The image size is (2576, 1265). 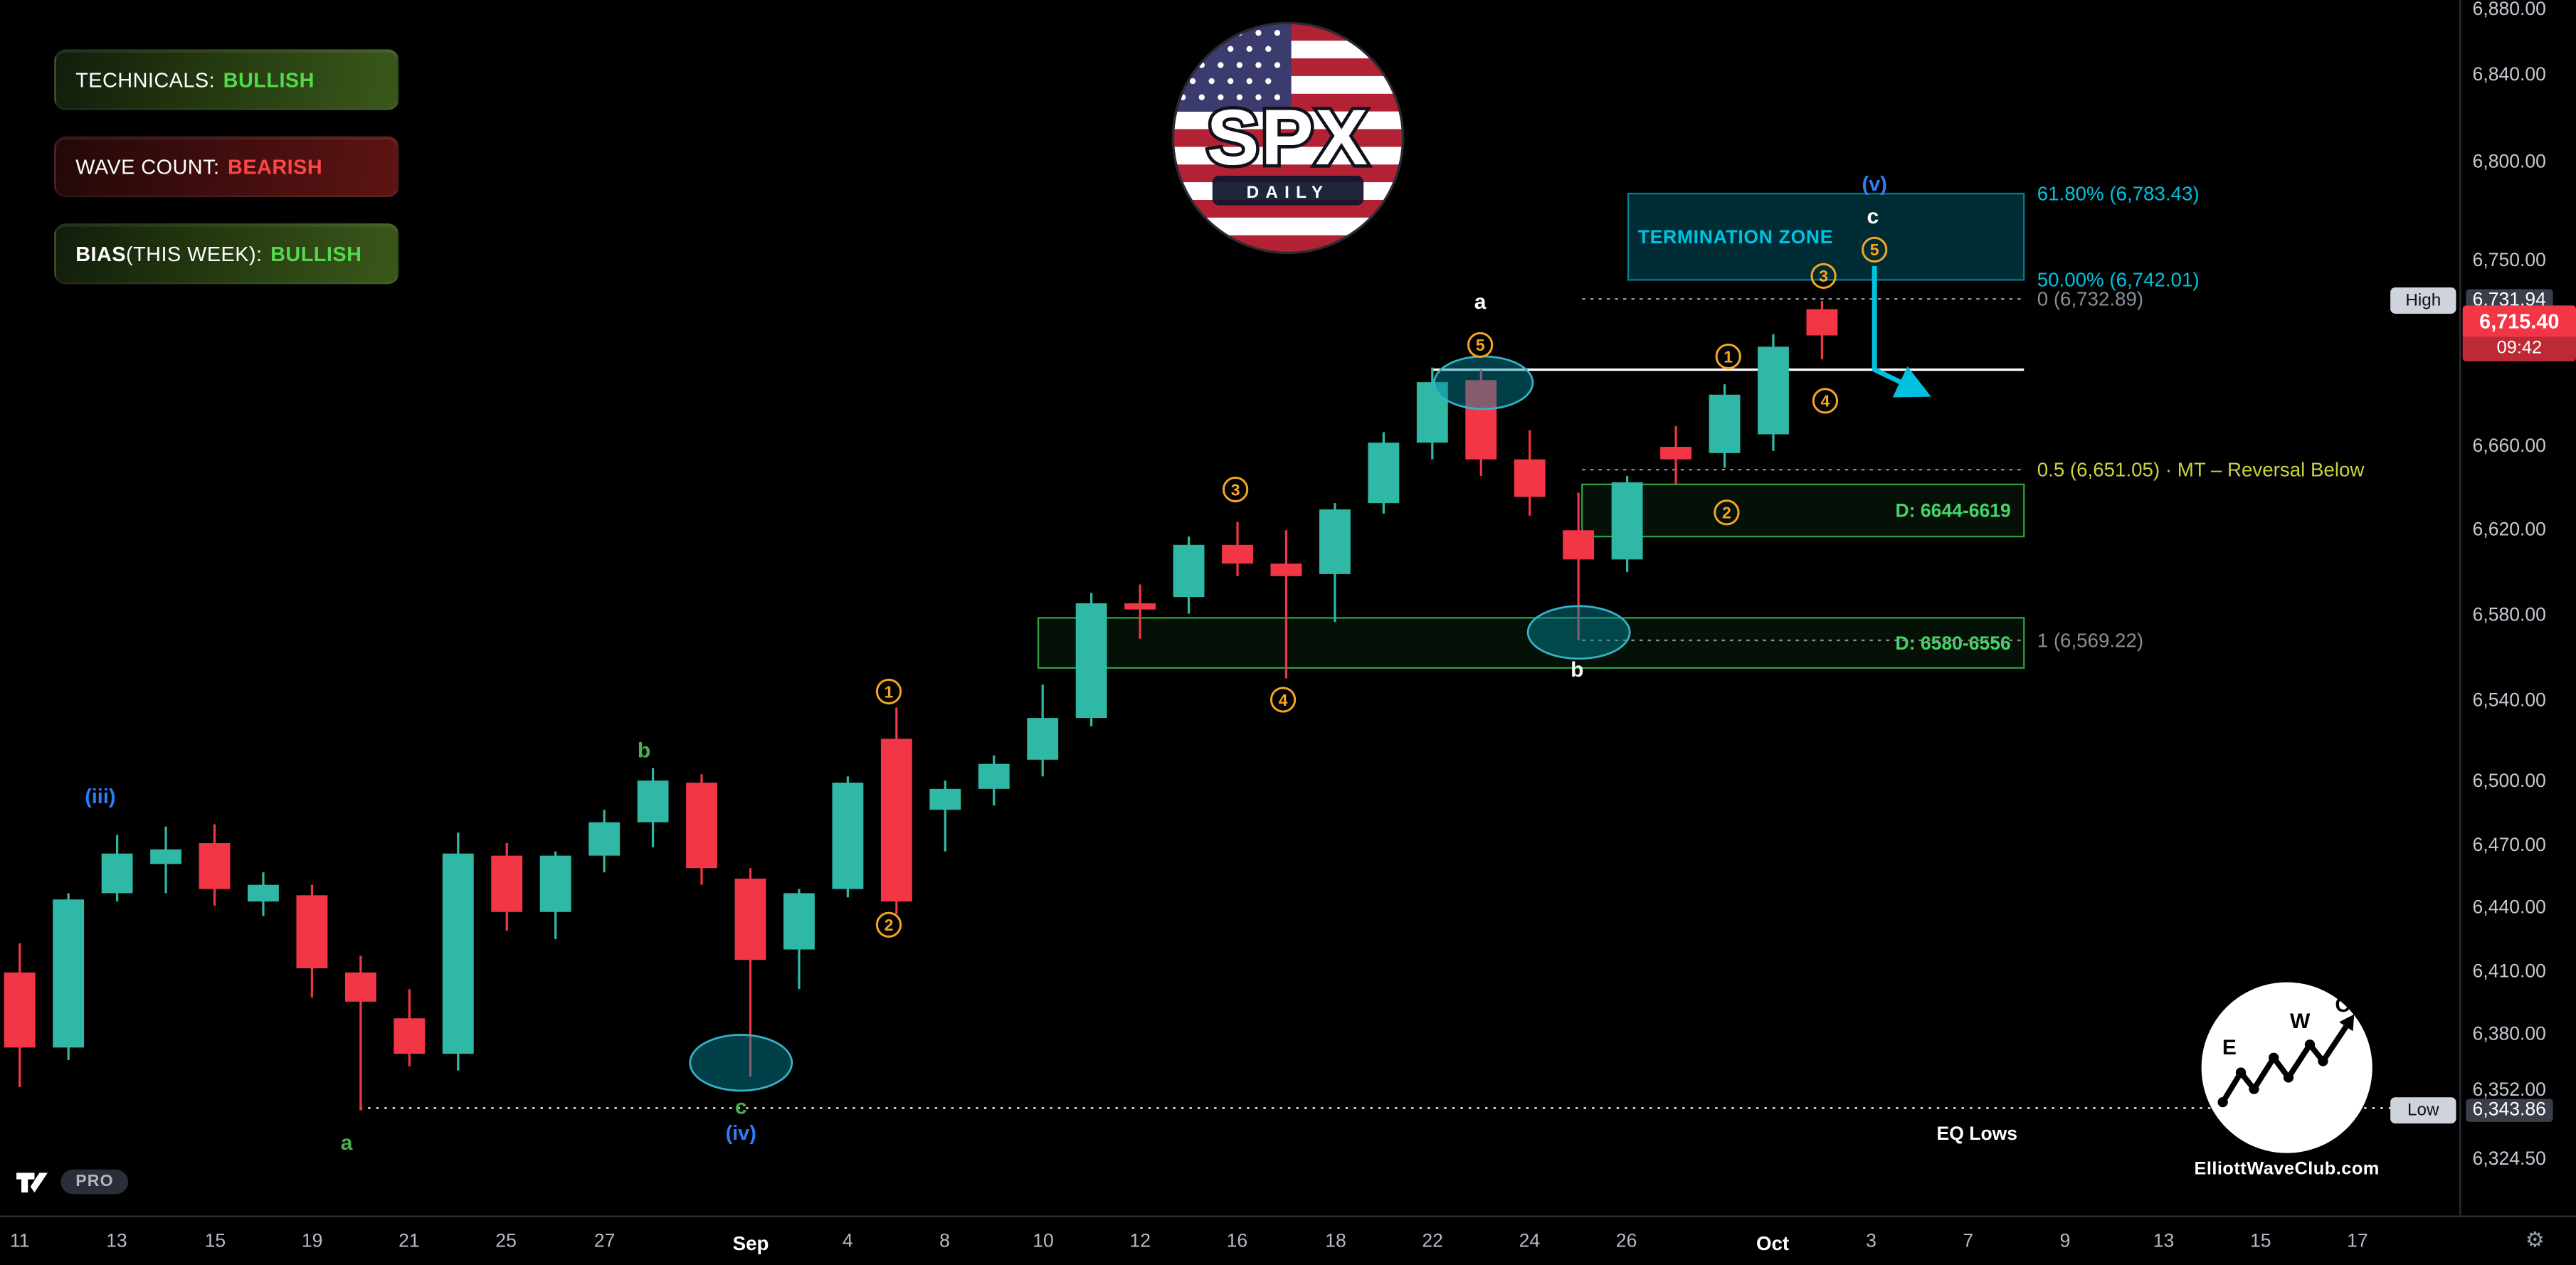 I want to click on demand-zone-label: D: 6580-6556, so click(x=1953, y=643).